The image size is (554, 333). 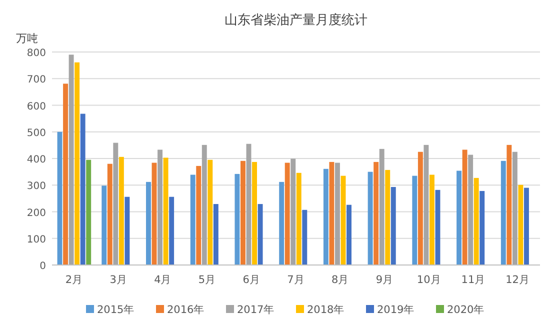 What do you see at coordinates (251, 280) in the screenshot?
I see `x-tick-label: 6月` at bounding box center [251, 280].